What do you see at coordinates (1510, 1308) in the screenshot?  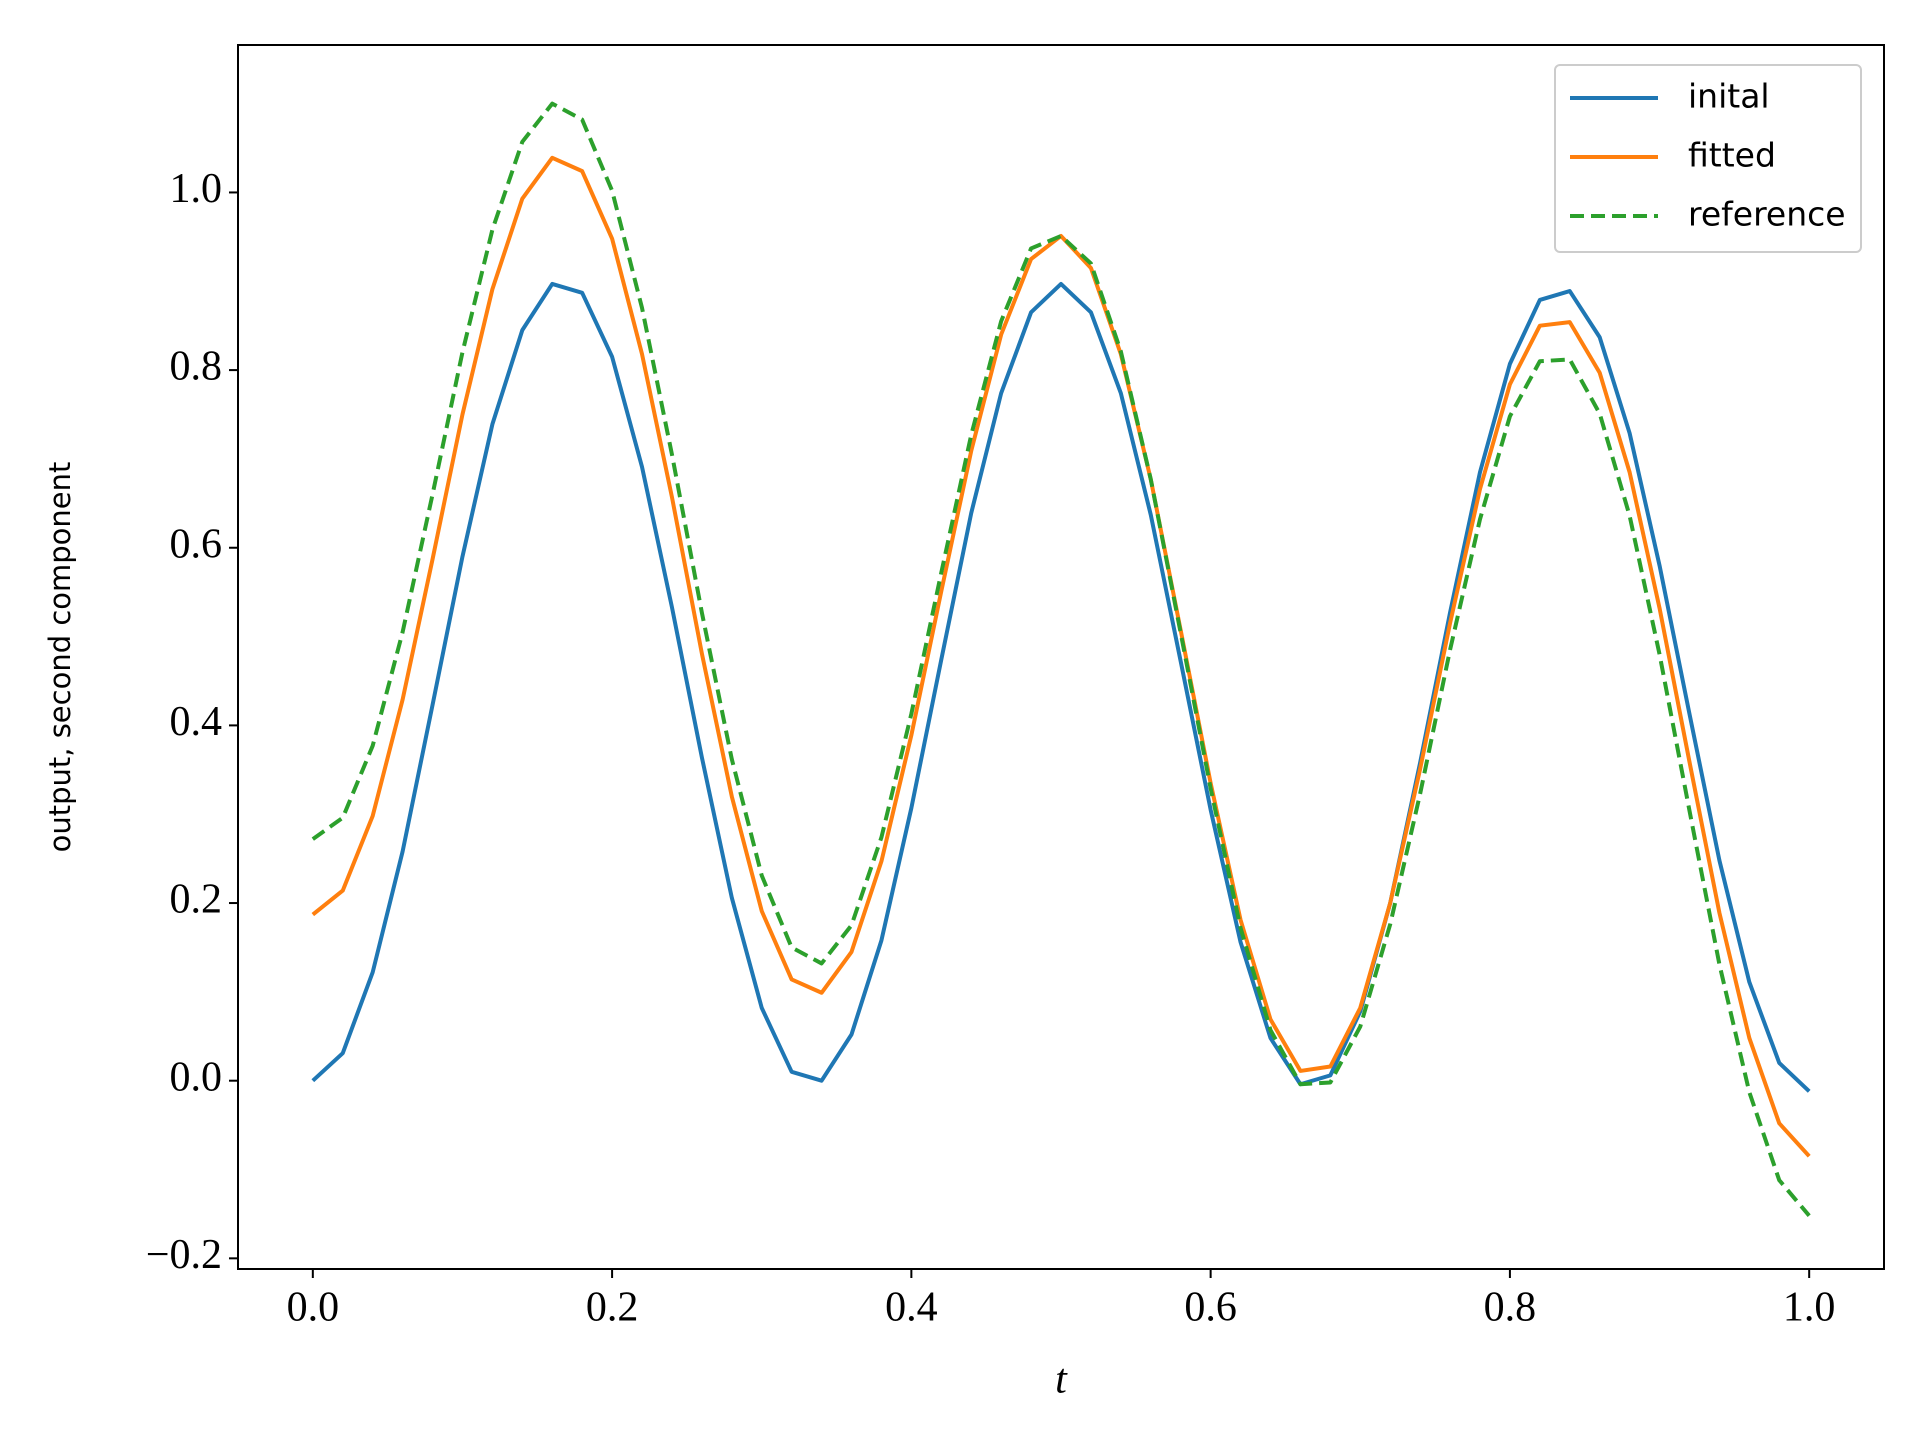 I see `x-tick-label: 0.8` at bounding box center [1510, 1308].